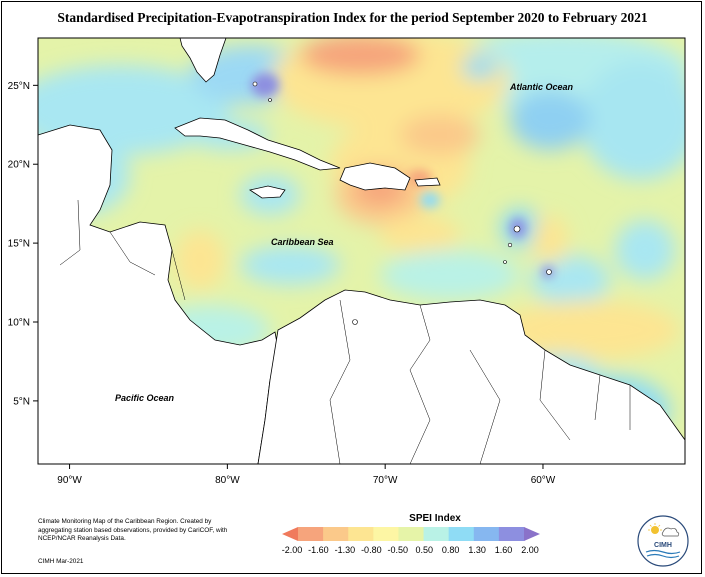 Image resolution: width=705 pixels, height=577 pixels. Describe the element at coordinates (145, 398) in the screenshot. I see `pacific-ocean-label: Pacific Ocean` at that location.